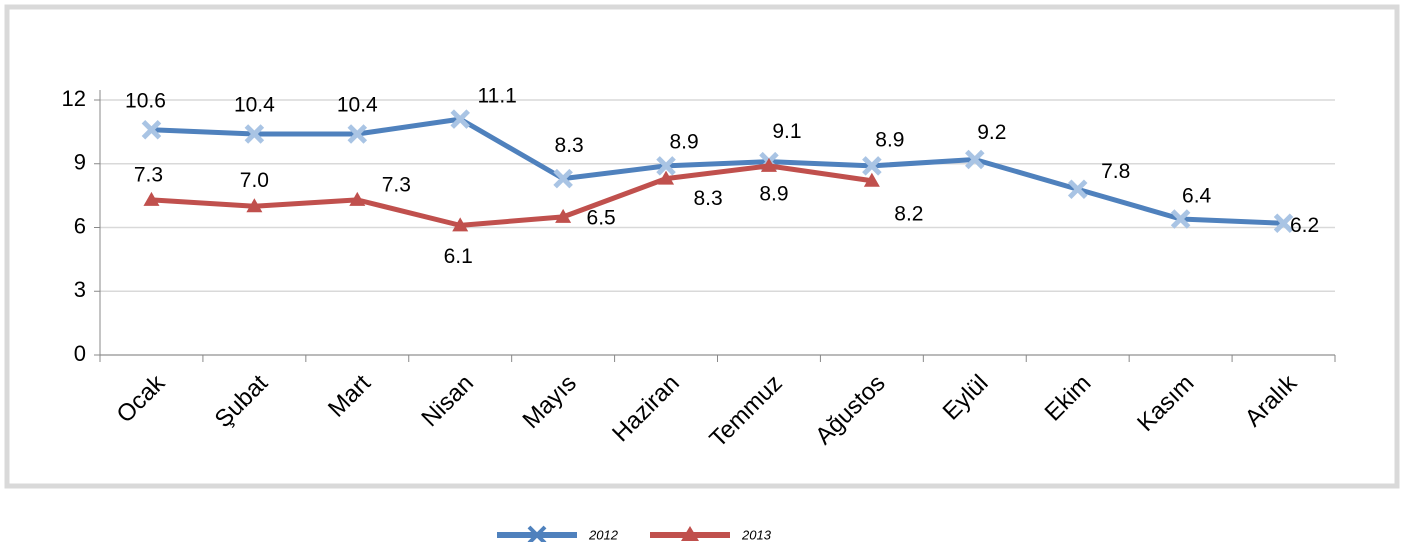  What do you see at coordinates (603, 534) in the screenshot?
I see `legend-label: 2012` at bounding box center [603, 534].